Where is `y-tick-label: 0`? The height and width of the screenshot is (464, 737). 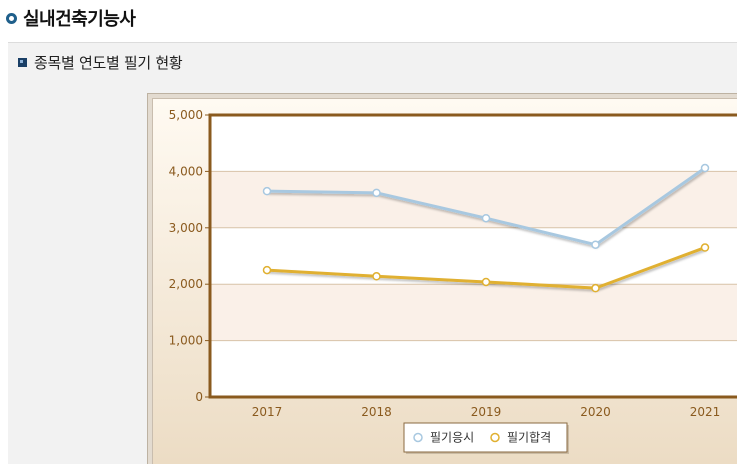 y-tick-label: 0 is located at coordinates (199, 397).